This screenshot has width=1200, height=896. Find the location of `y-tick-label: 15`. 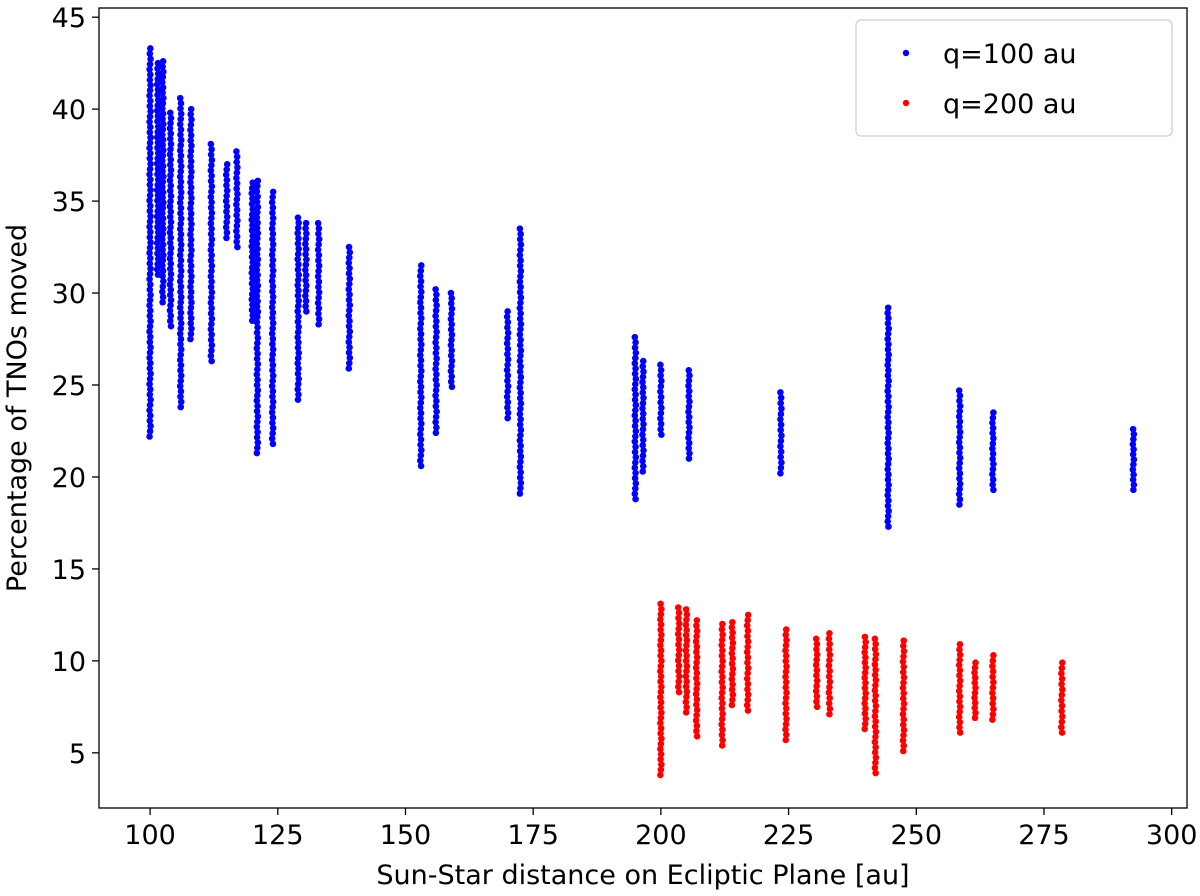

y-tick-label: 15 is located at coordinates (69, 570).